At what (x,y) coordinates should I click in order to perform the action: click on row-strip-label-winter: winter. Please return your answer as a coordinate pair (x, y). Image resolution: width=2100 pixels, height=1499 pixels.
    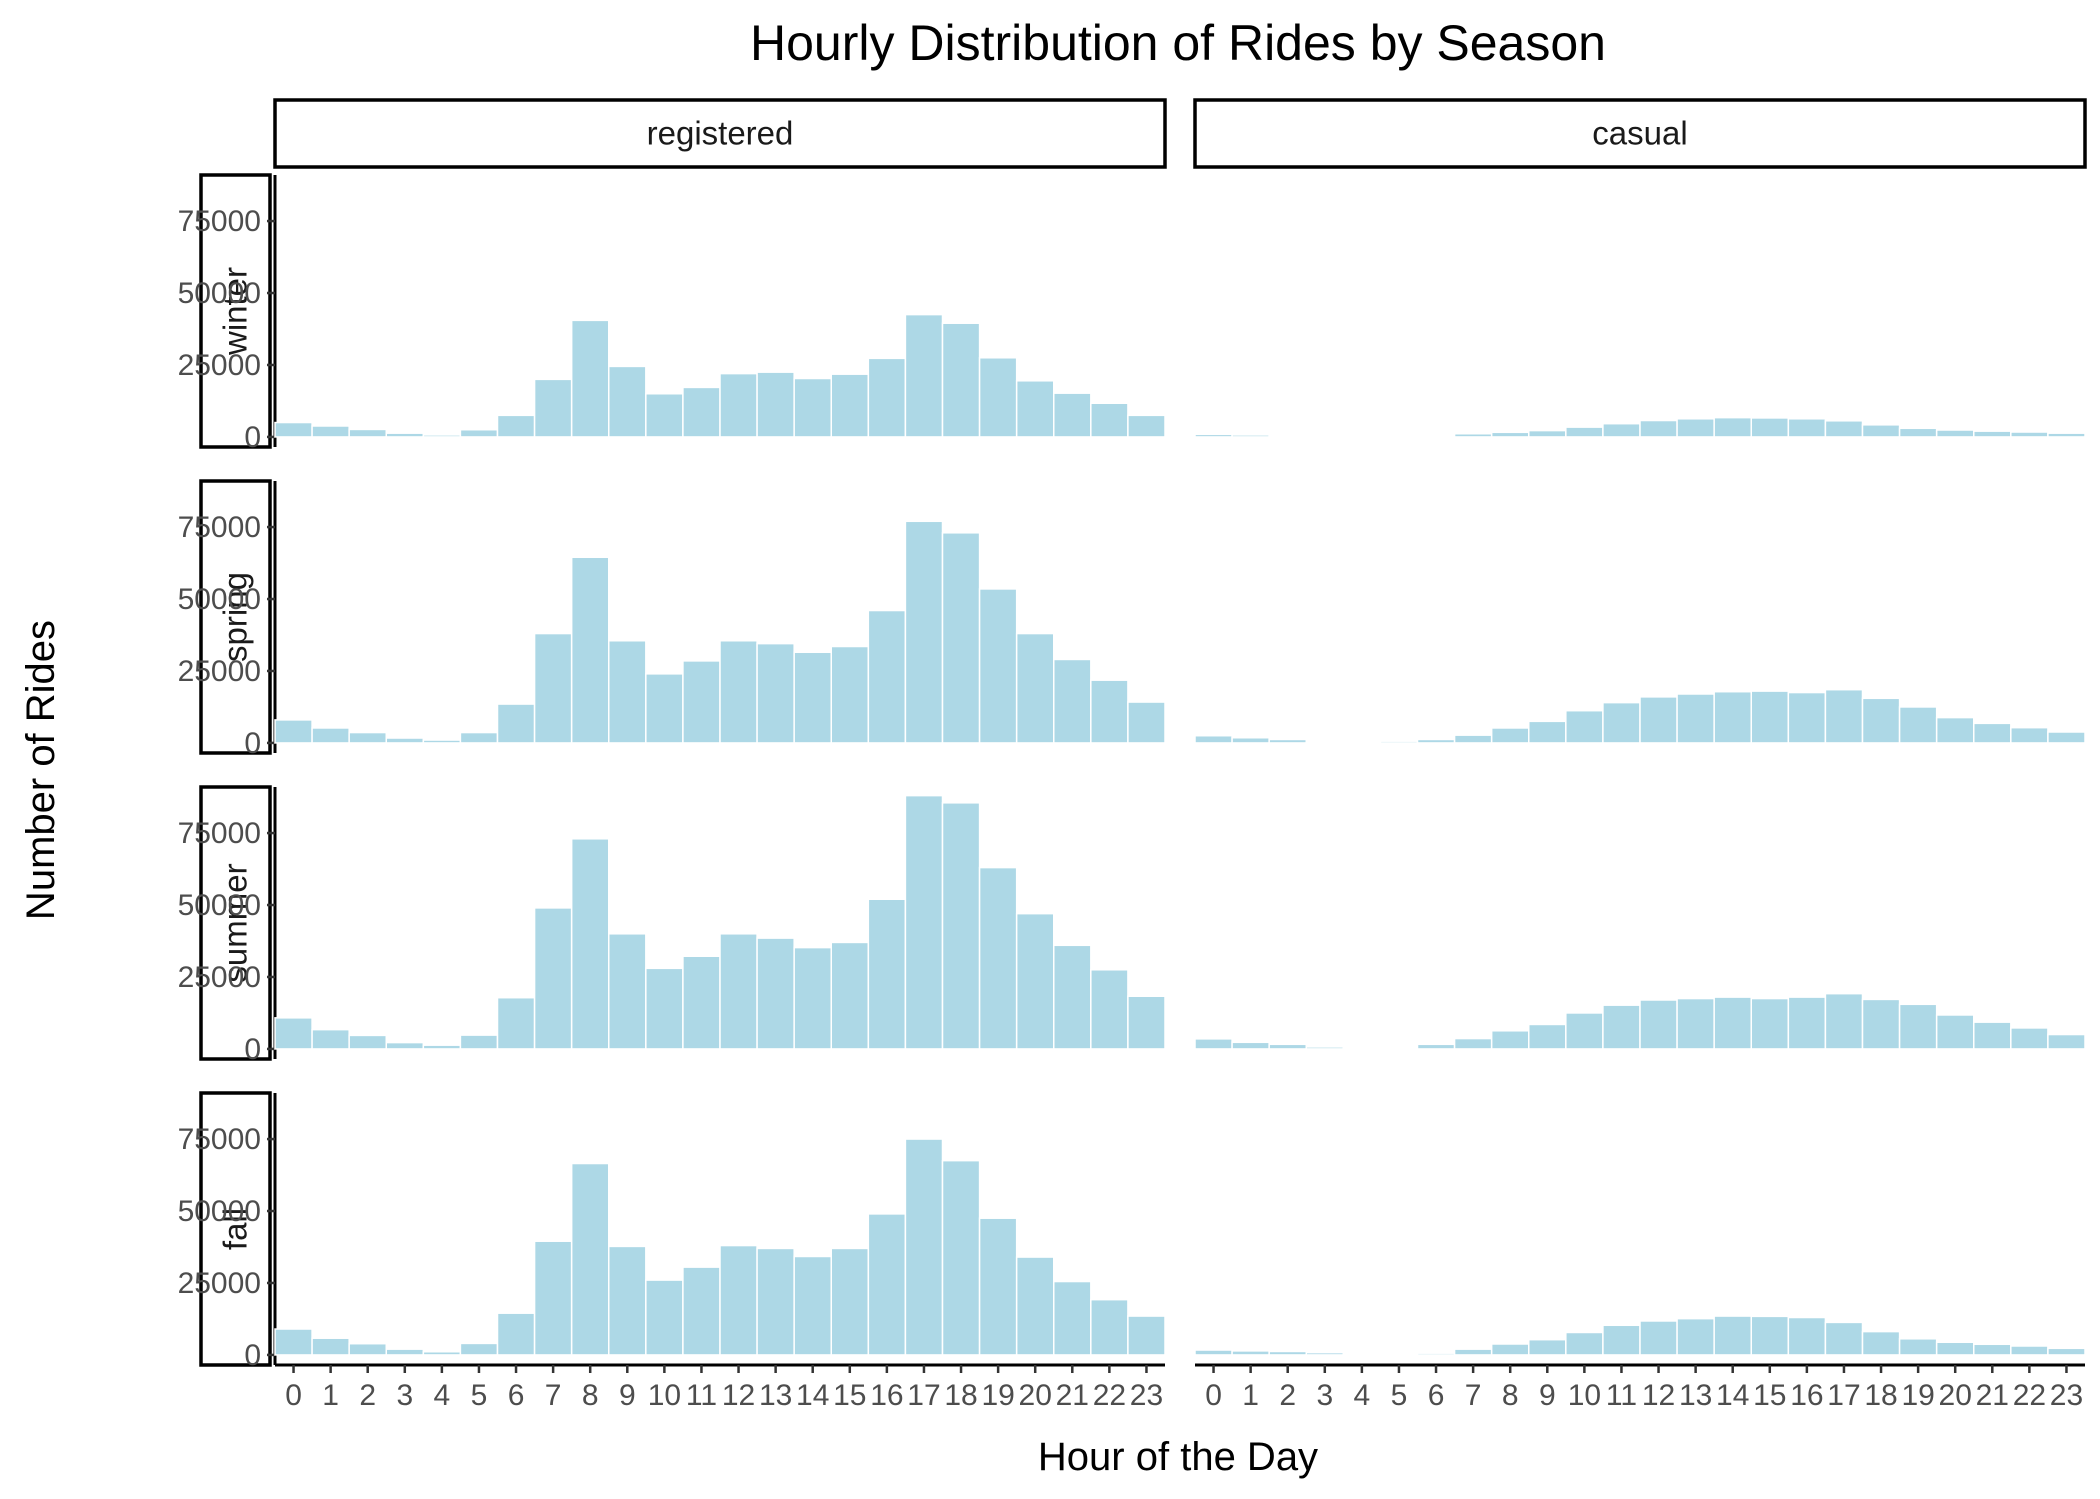
    Looking at the image, I should click on (235, 311).